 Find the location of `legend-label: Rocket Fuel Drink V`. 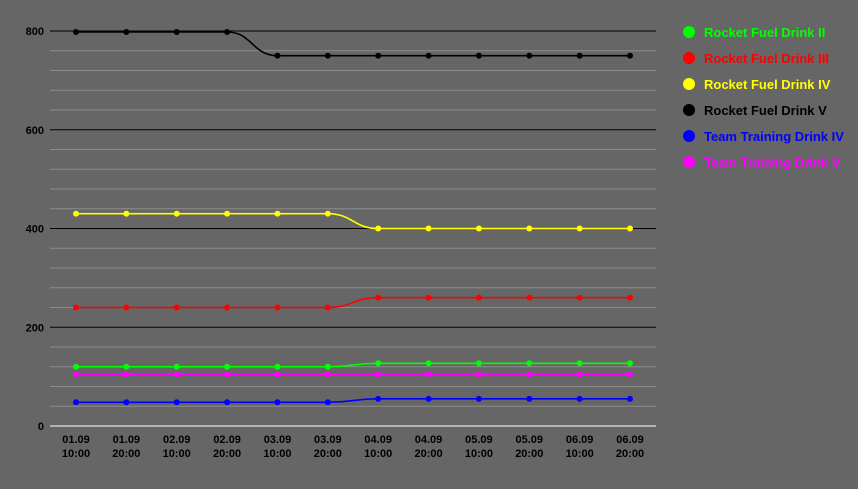

legend-label: Rocket Fuel Drink V is located at coordinates (765, 110).